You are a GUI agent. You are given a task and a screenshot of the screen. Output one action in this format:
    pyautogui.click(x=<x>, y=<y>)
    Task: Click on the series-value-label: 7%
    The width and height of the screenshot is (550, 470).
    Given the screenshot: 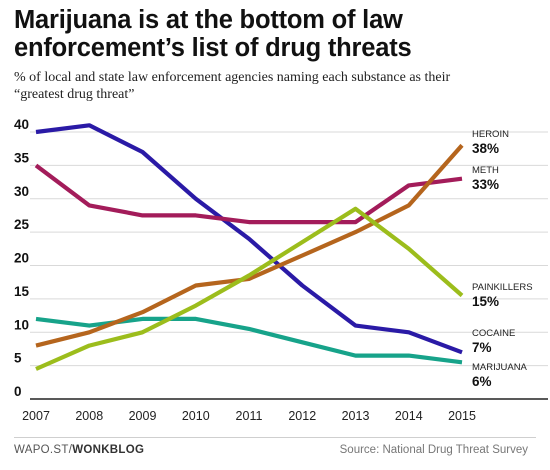 What is the action you would take?
    pyautogui.click(x=482, y=347)
    